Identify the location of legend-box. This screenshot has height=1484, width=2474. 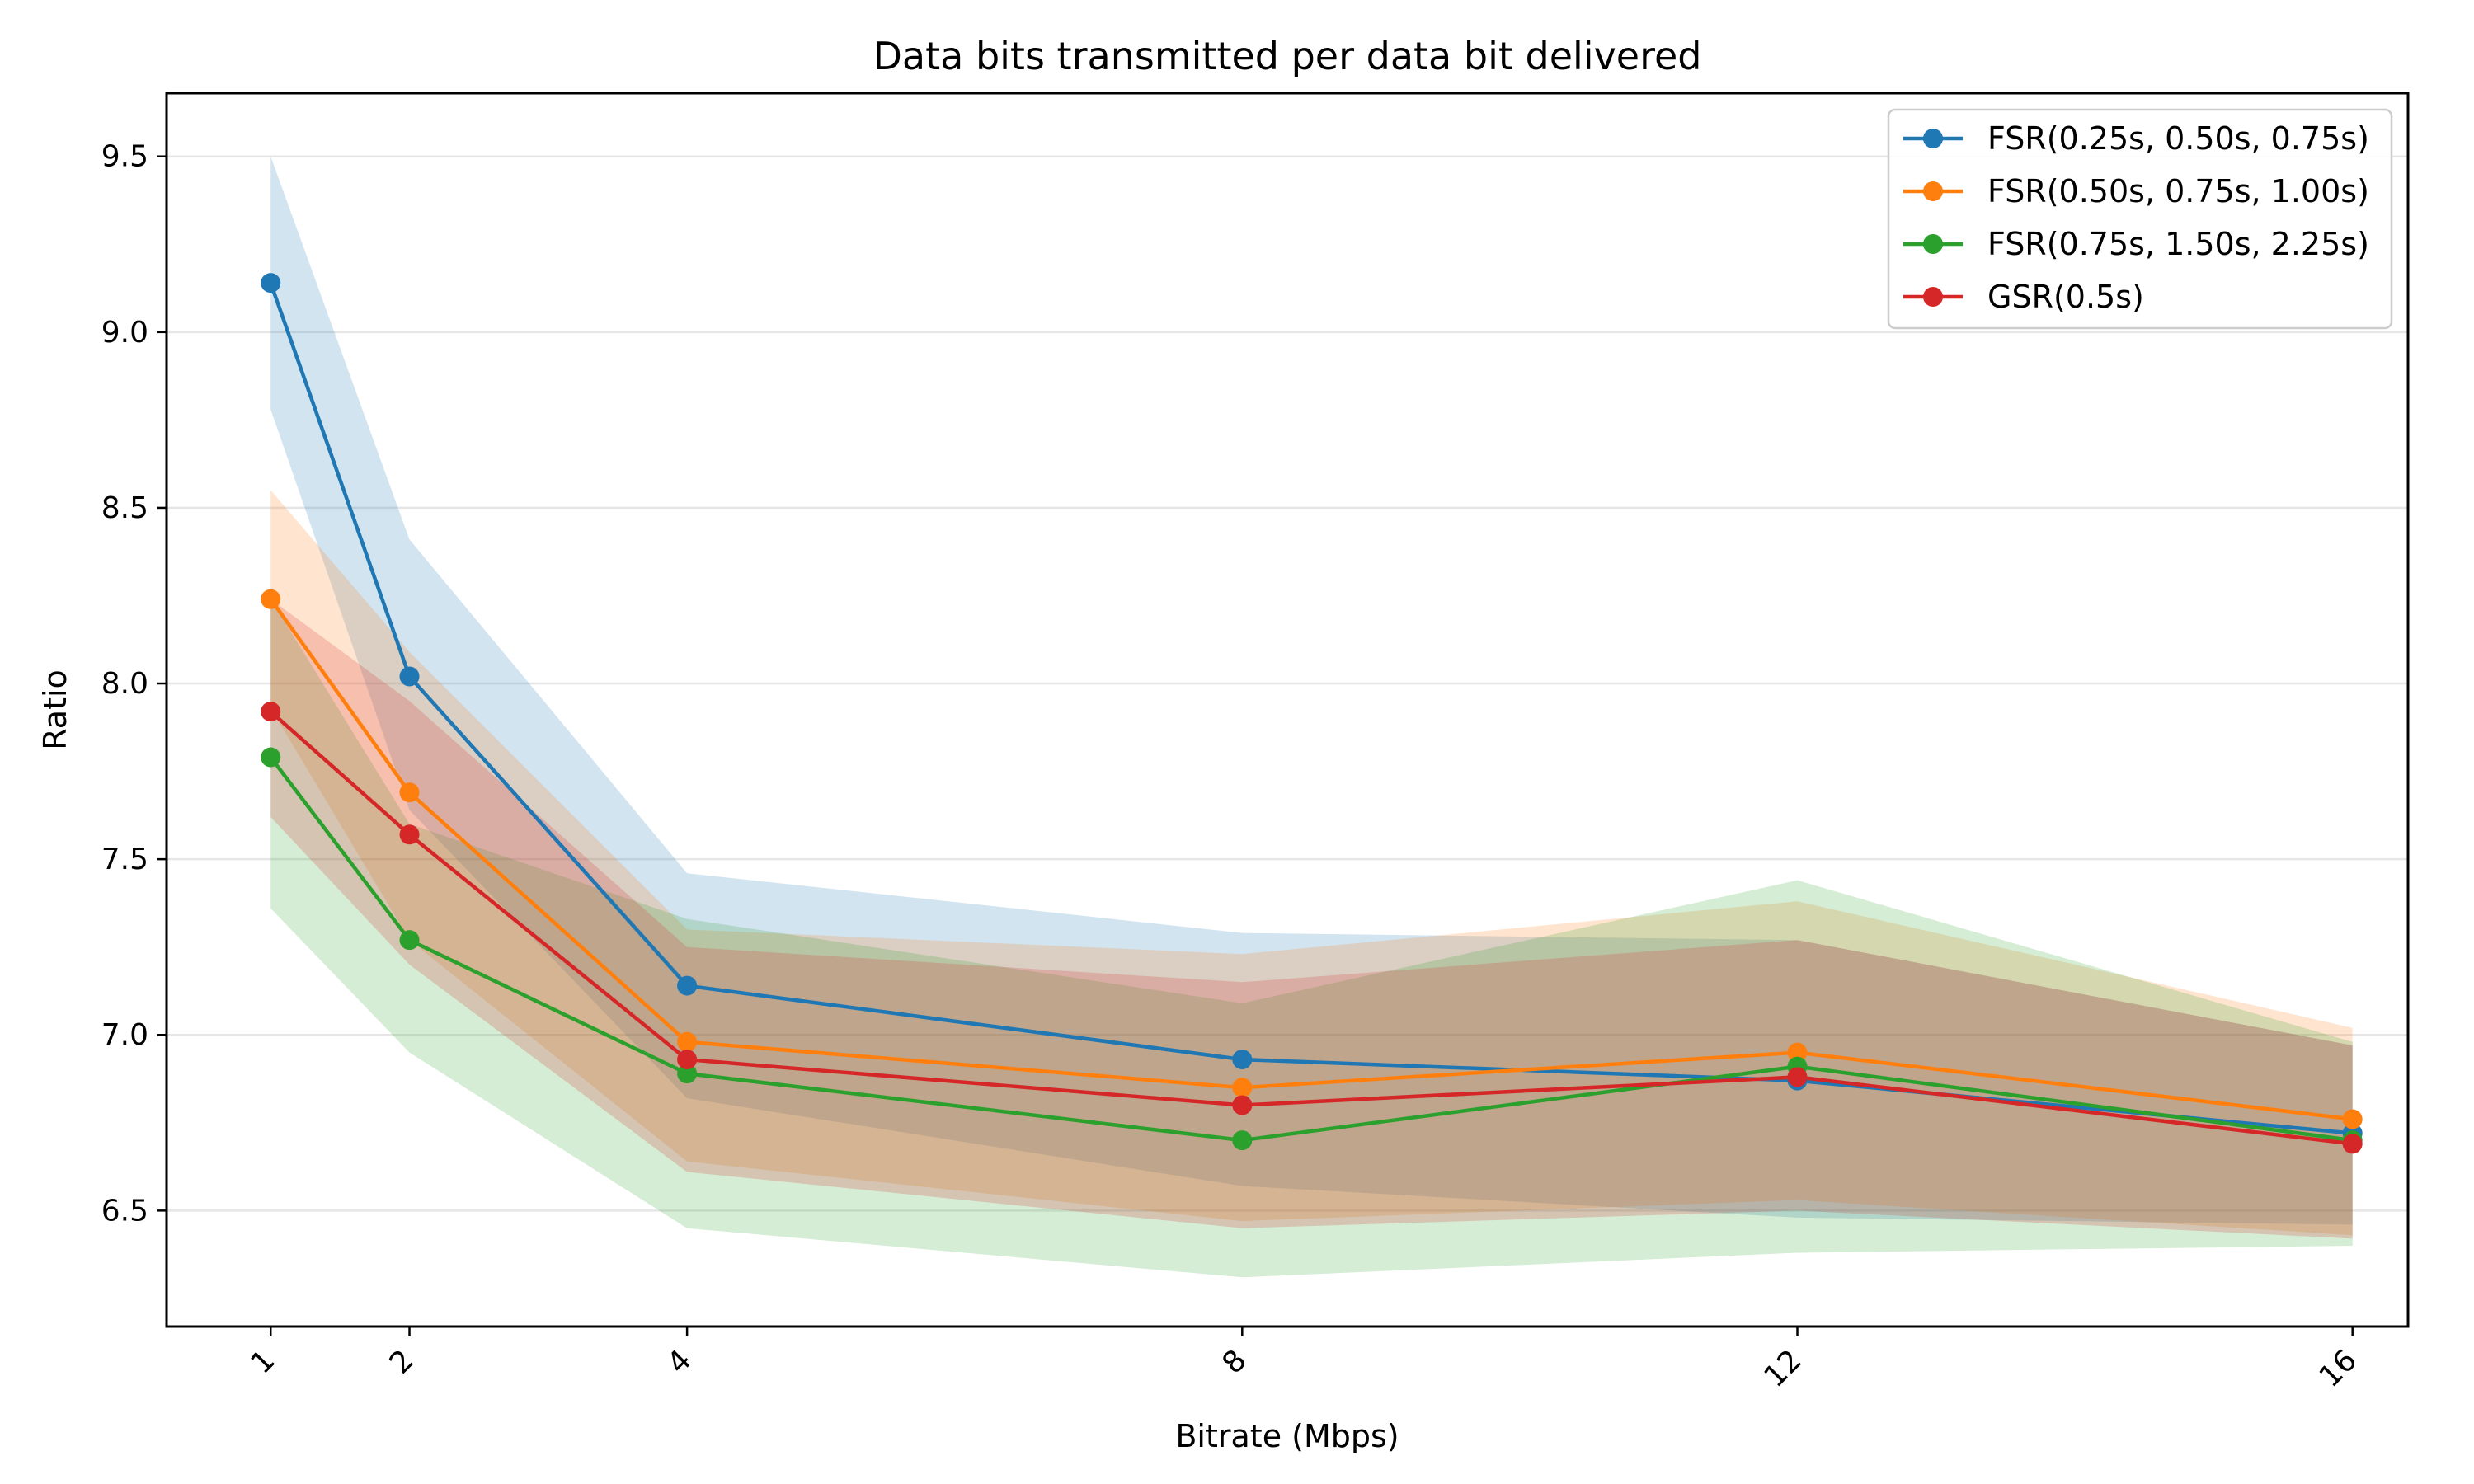
(2140, 219).